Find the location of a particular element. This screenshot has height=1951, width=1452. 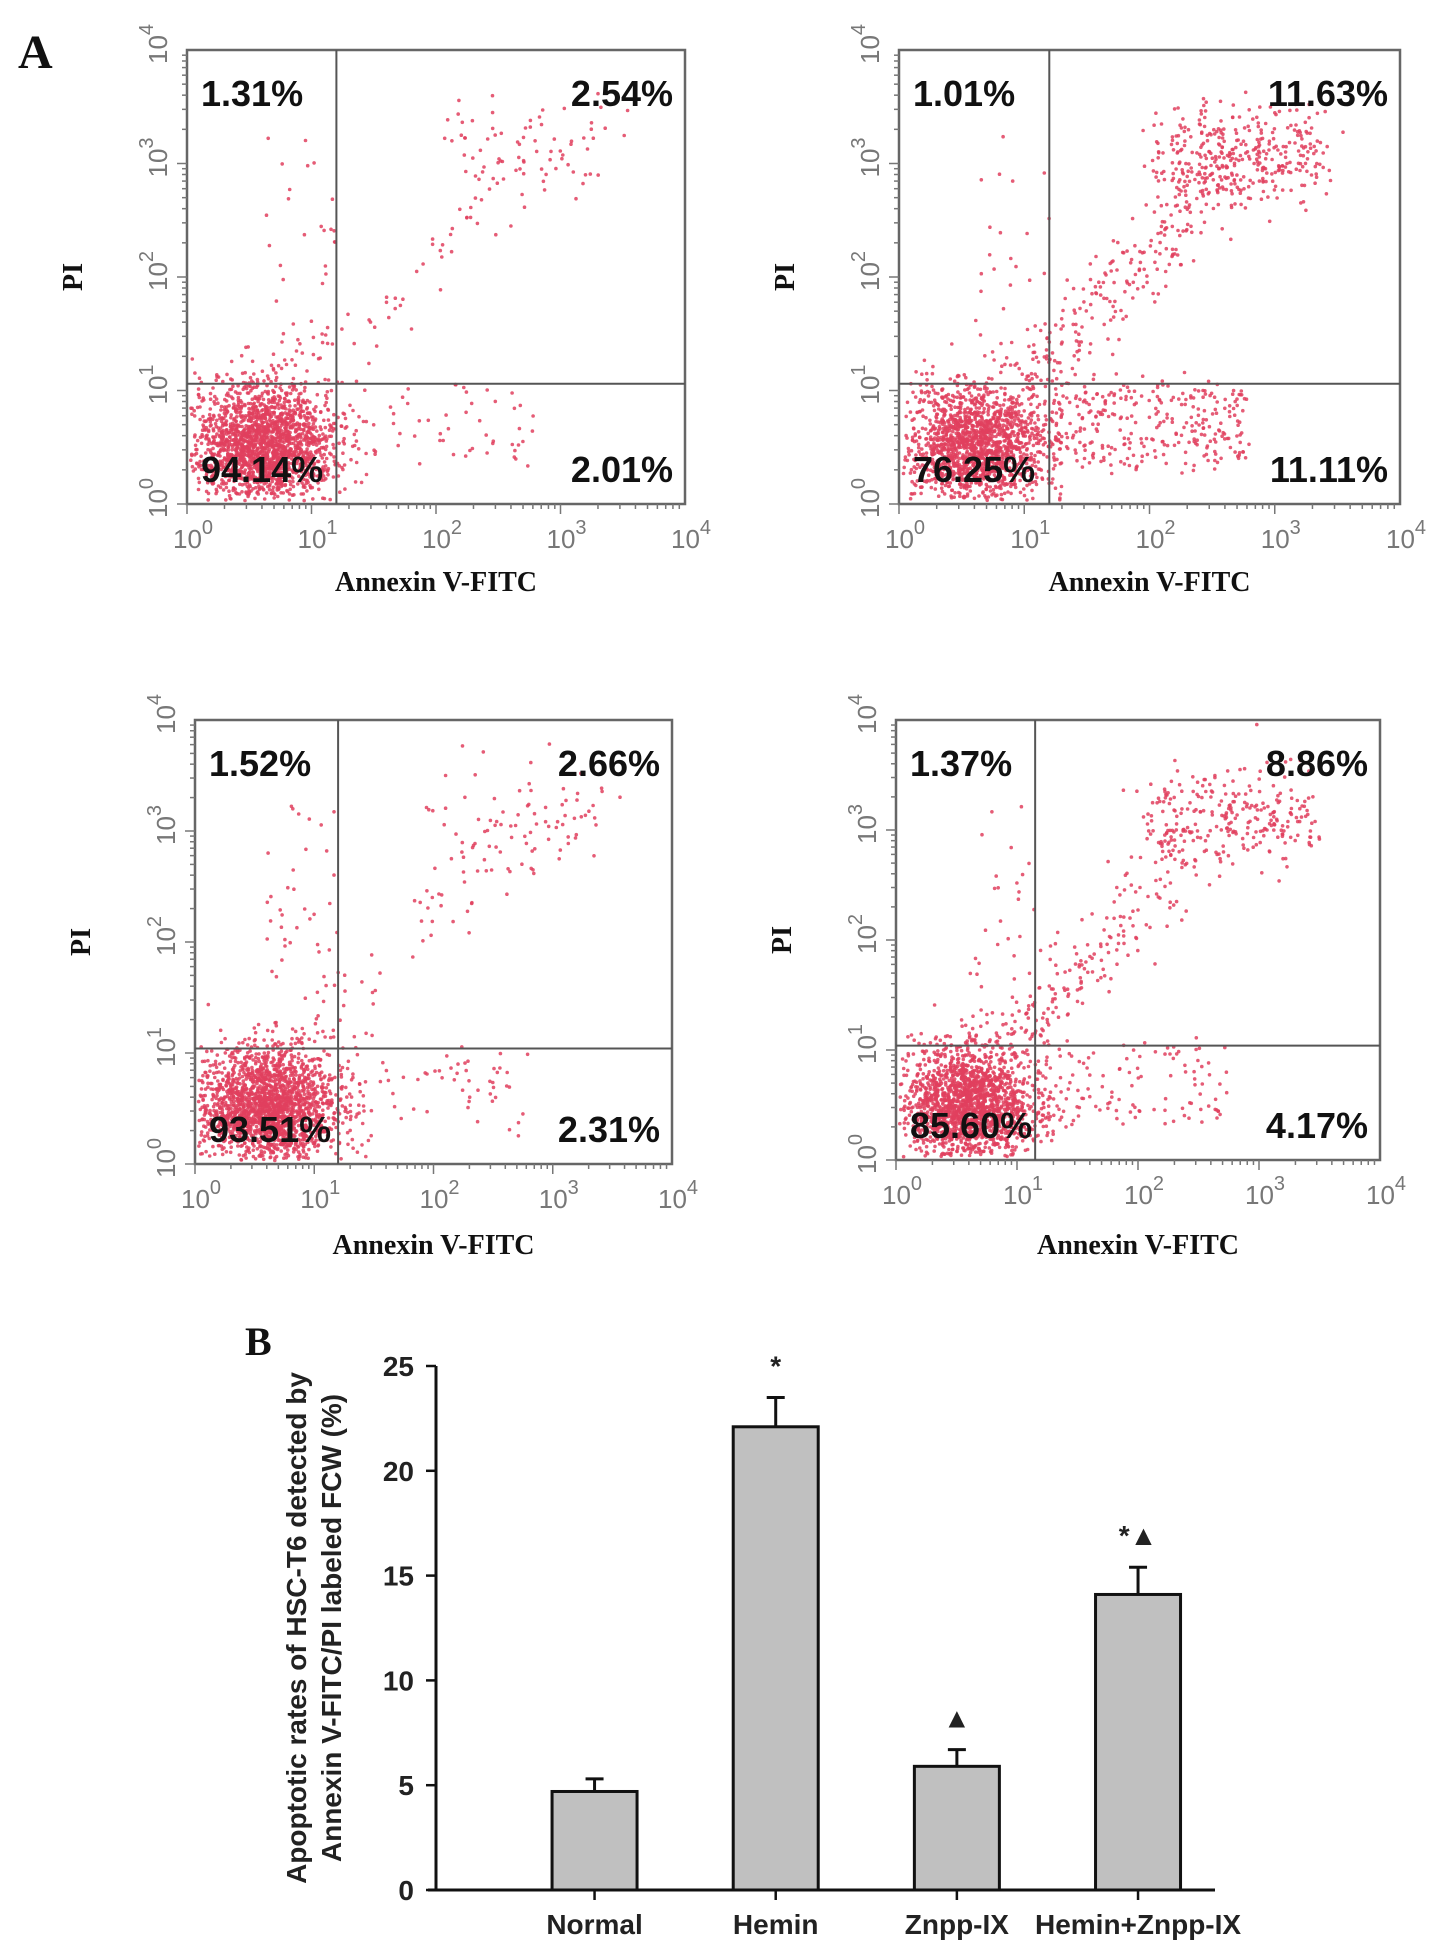

x-tick-exponent: 1 is located at coordinates (331, 528).